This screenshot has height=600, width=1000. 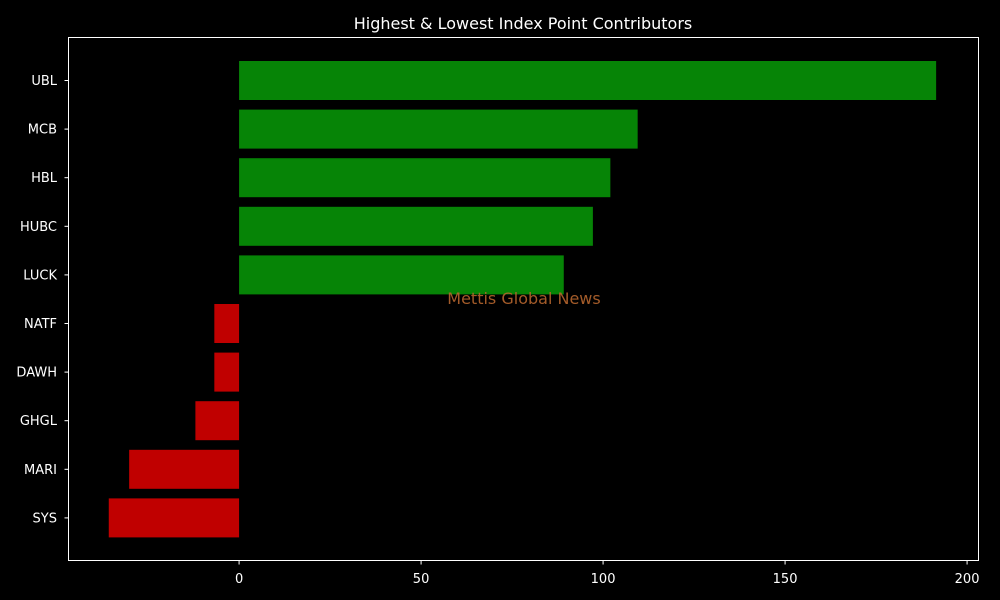 What do you see at coordinates (36, 373) in the screenshot?
I see `y-tick-label: DAWH` at bounding box center [36, 373].